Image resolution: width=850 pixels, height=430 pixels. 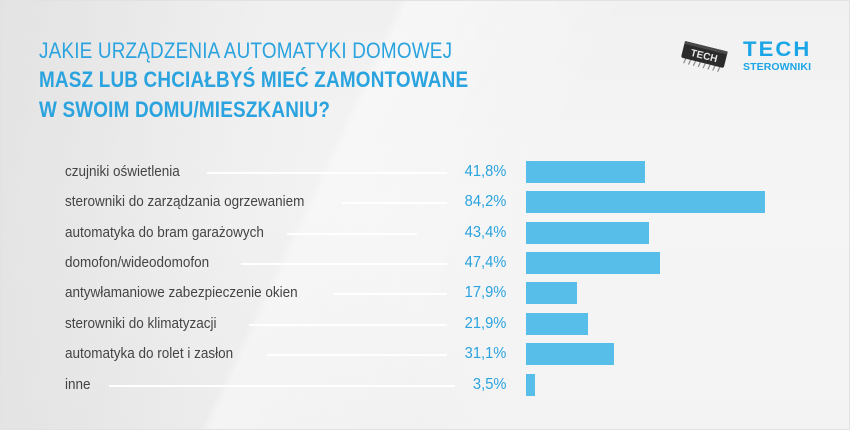 What do you see at coordinates (181, 292) in the screenshot?
I see `row-label: antywłamaniowe zabezpieczenie okien` at bounding box center [181, 292].